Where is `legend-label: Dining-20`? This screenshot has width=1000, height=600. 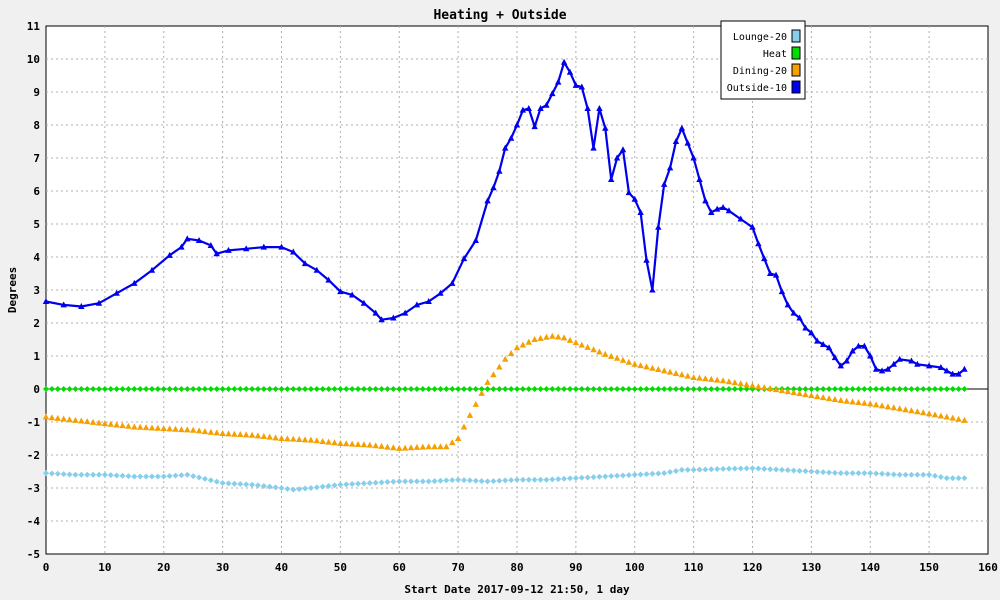
legend-label: Dining-20 is located at coordinates (760, 71).